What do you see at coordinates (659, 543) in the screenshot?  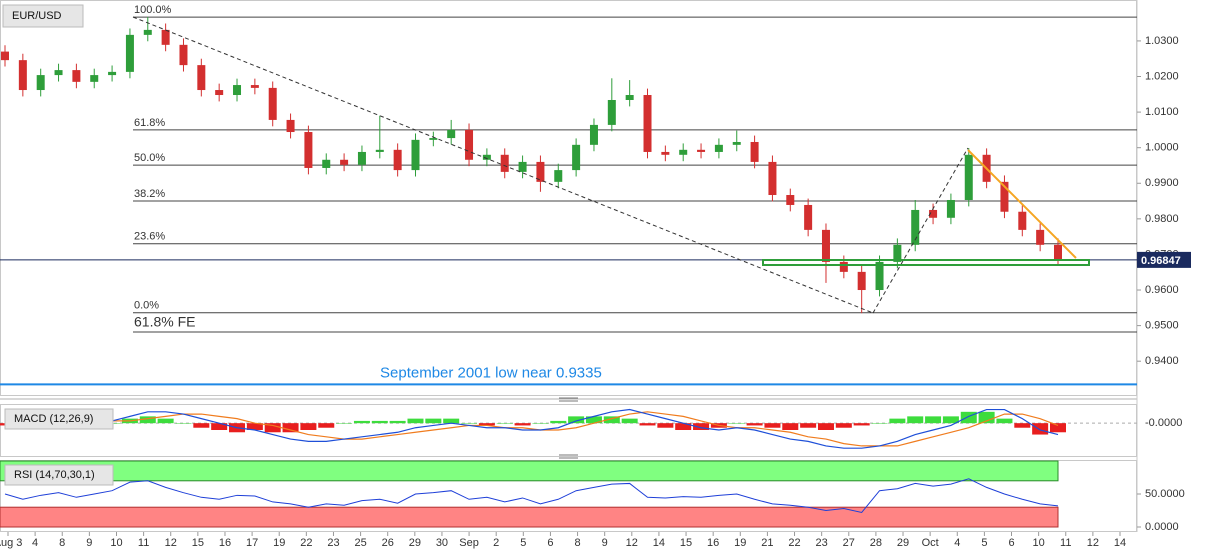 I see `x-tick-label: 14` at bounding box center [659, 543].